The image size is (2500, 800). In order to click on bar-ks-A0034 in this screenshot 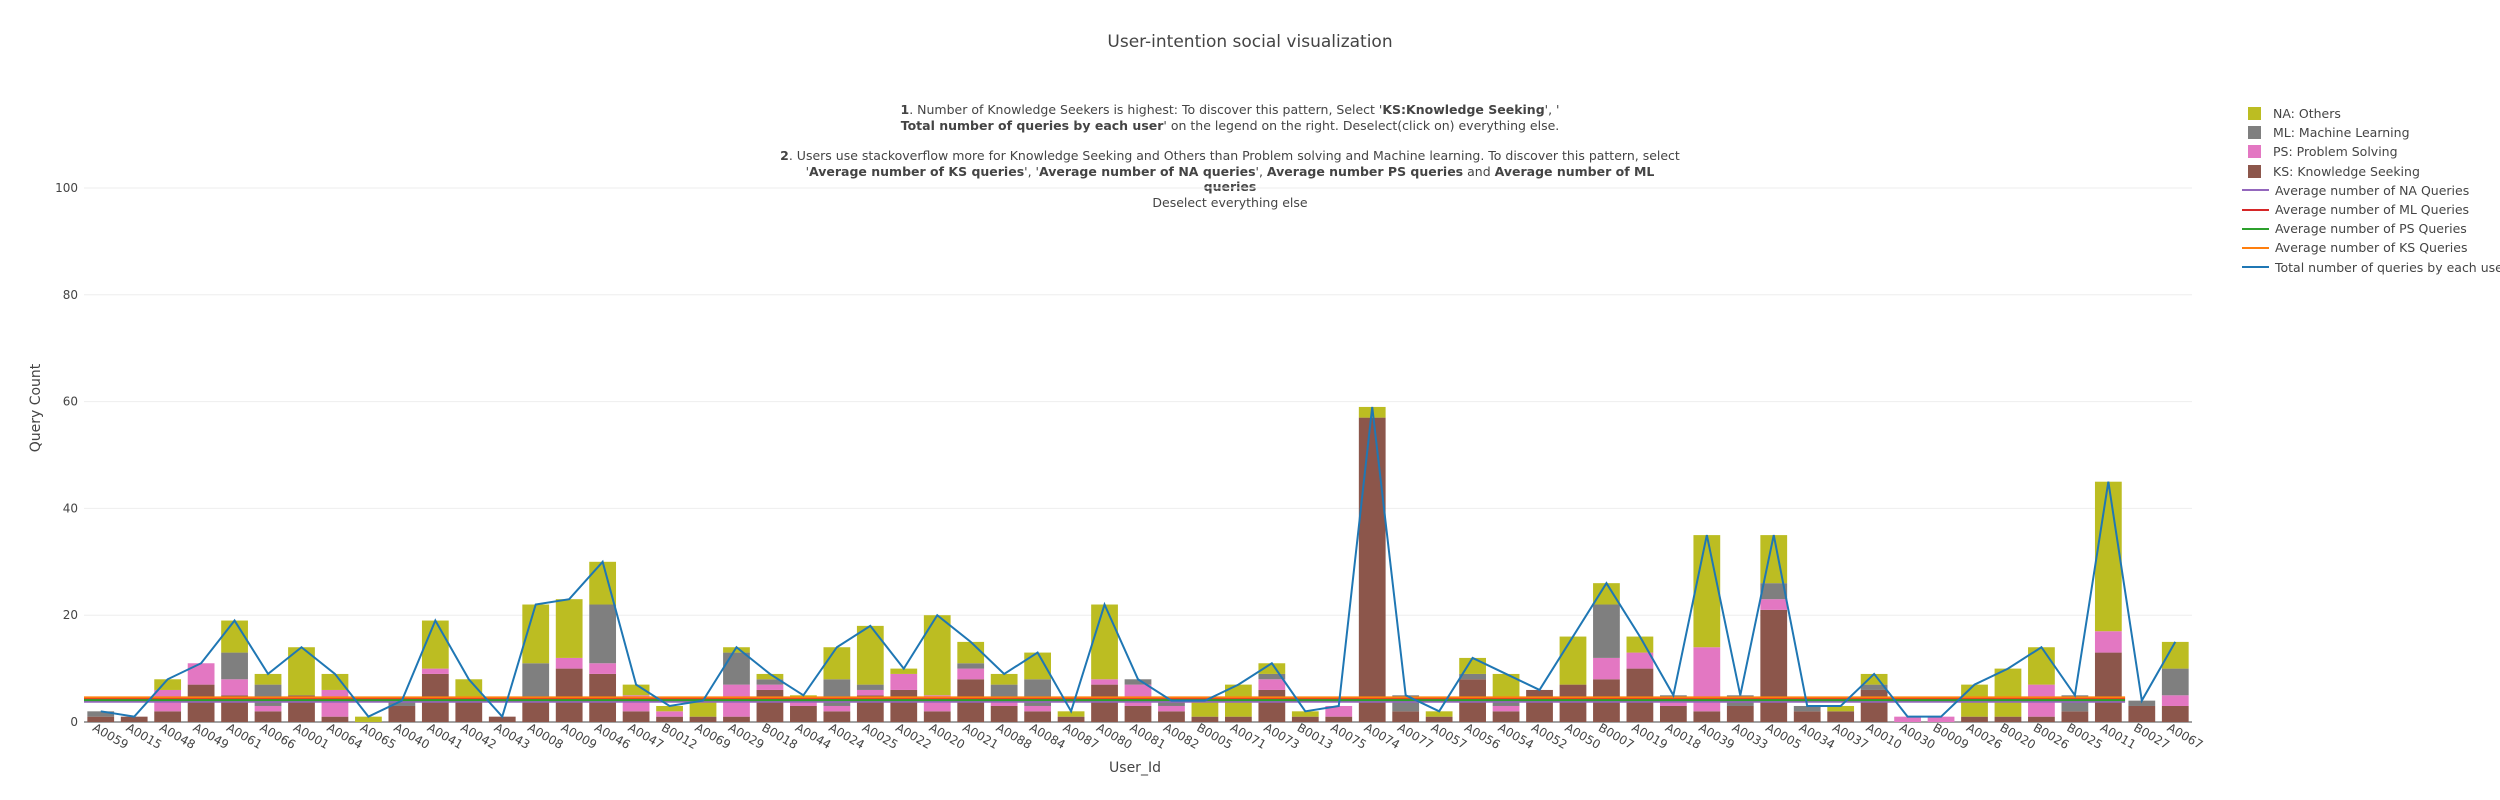, I will do `click(1807, 716)`.